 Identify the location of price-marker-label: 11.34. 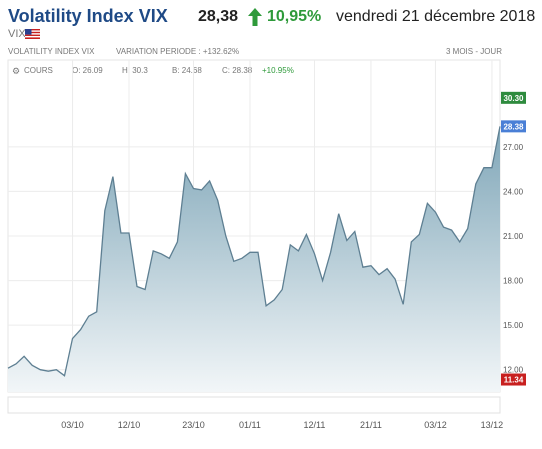
(514, 380).